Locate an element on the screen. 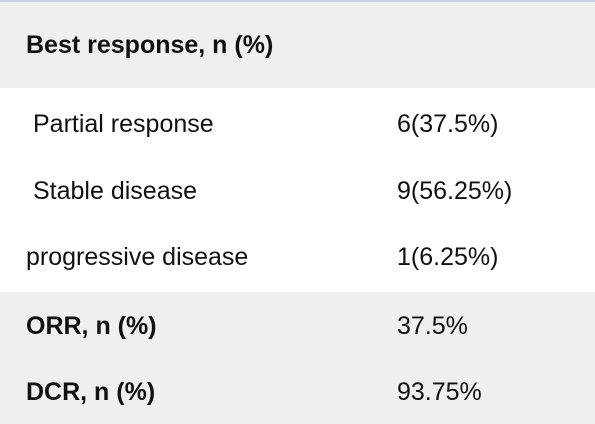 The width and height of the screenshot is (595, 424). row-label-orr: ORR, n (%) is located at coordinates (91, 325).